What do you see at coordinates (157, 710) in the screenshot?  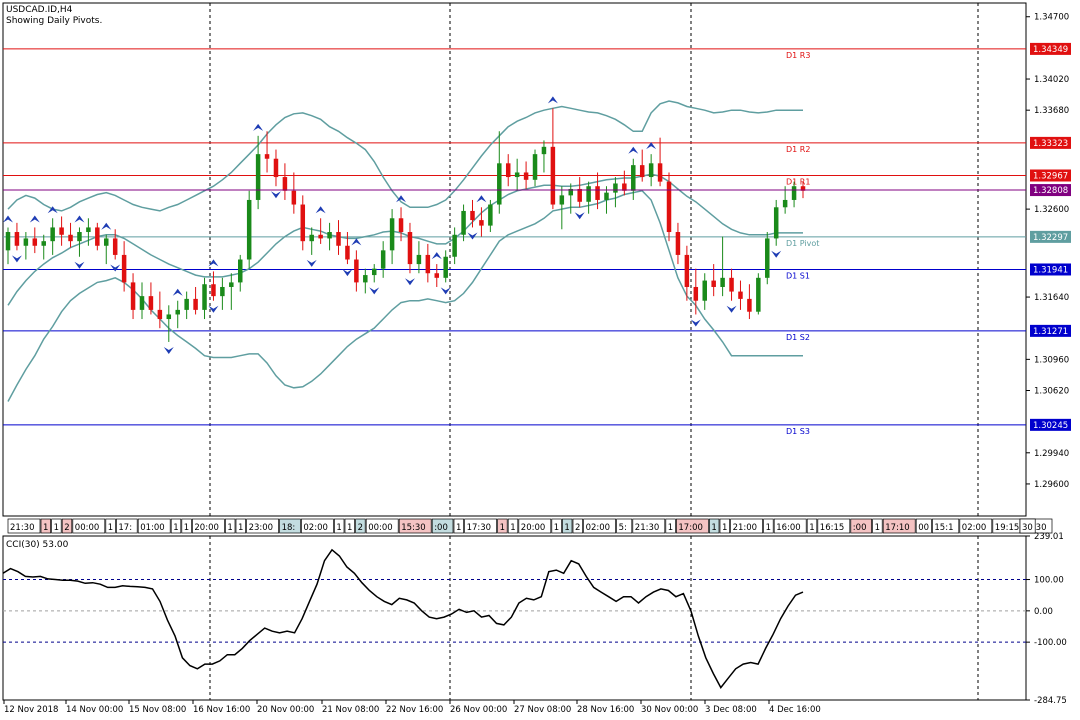 I see `x-tick-label: 15 Nov 08:00` at bounding box center [157, 710].